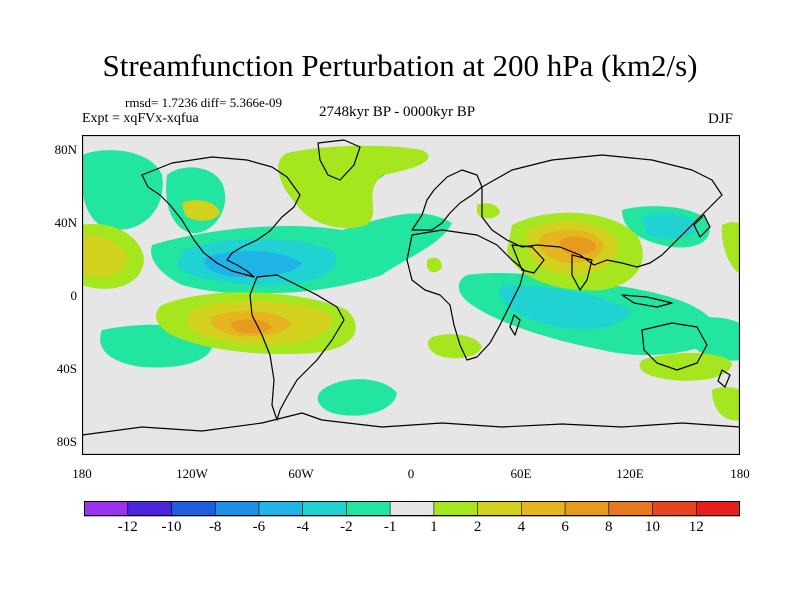 This screenshot has height=600, width=800. I want to click on lon-label: 120W, so click(192, 473).